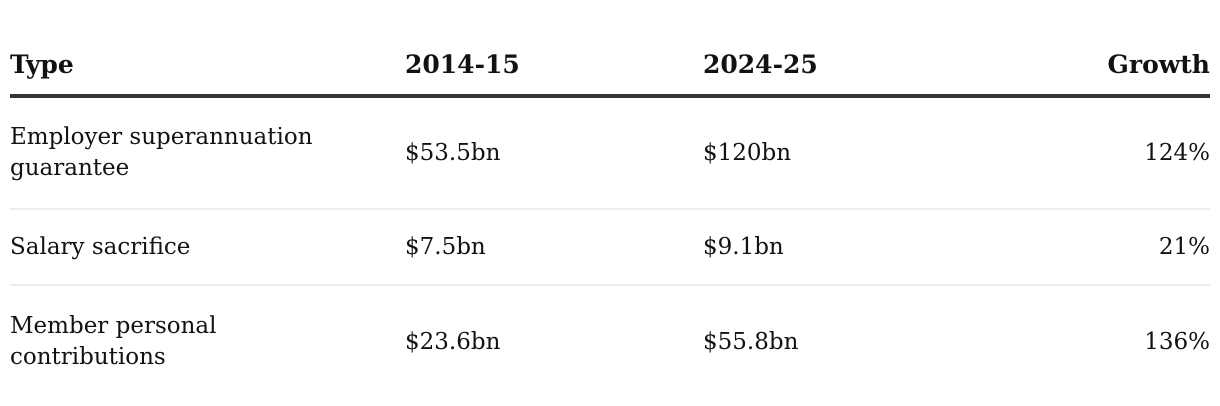  I want to click on row-value-growth: 124%, so click(1177, 152).